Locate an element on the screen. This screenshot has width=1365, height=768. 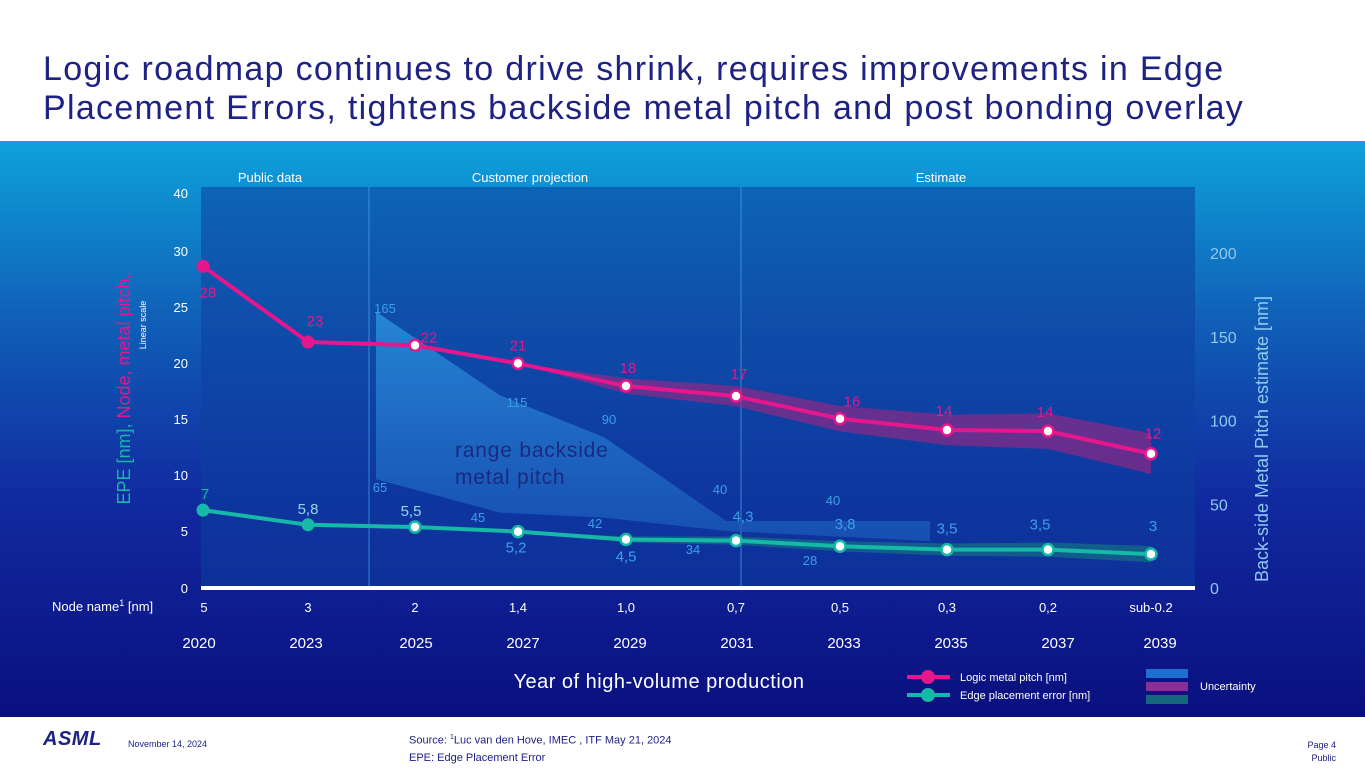
epe-line is located at coordinates (677, 532).